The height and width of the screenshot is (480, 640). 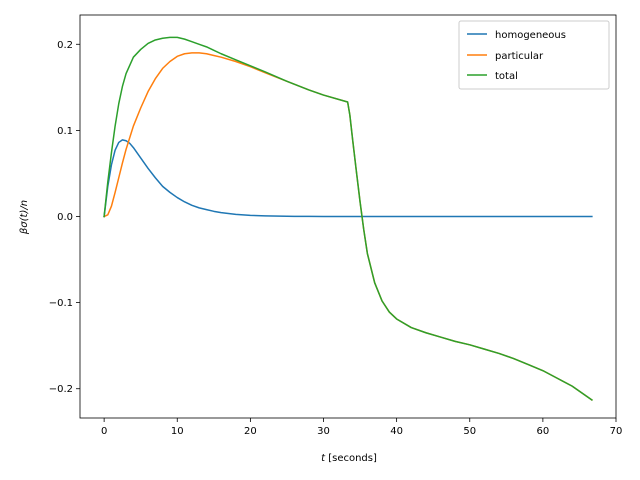 What do you see at coordinates (349, 458) in the screenshot?
I see `x-axis-label: t [seconds]` at bounding box center [349, 458].